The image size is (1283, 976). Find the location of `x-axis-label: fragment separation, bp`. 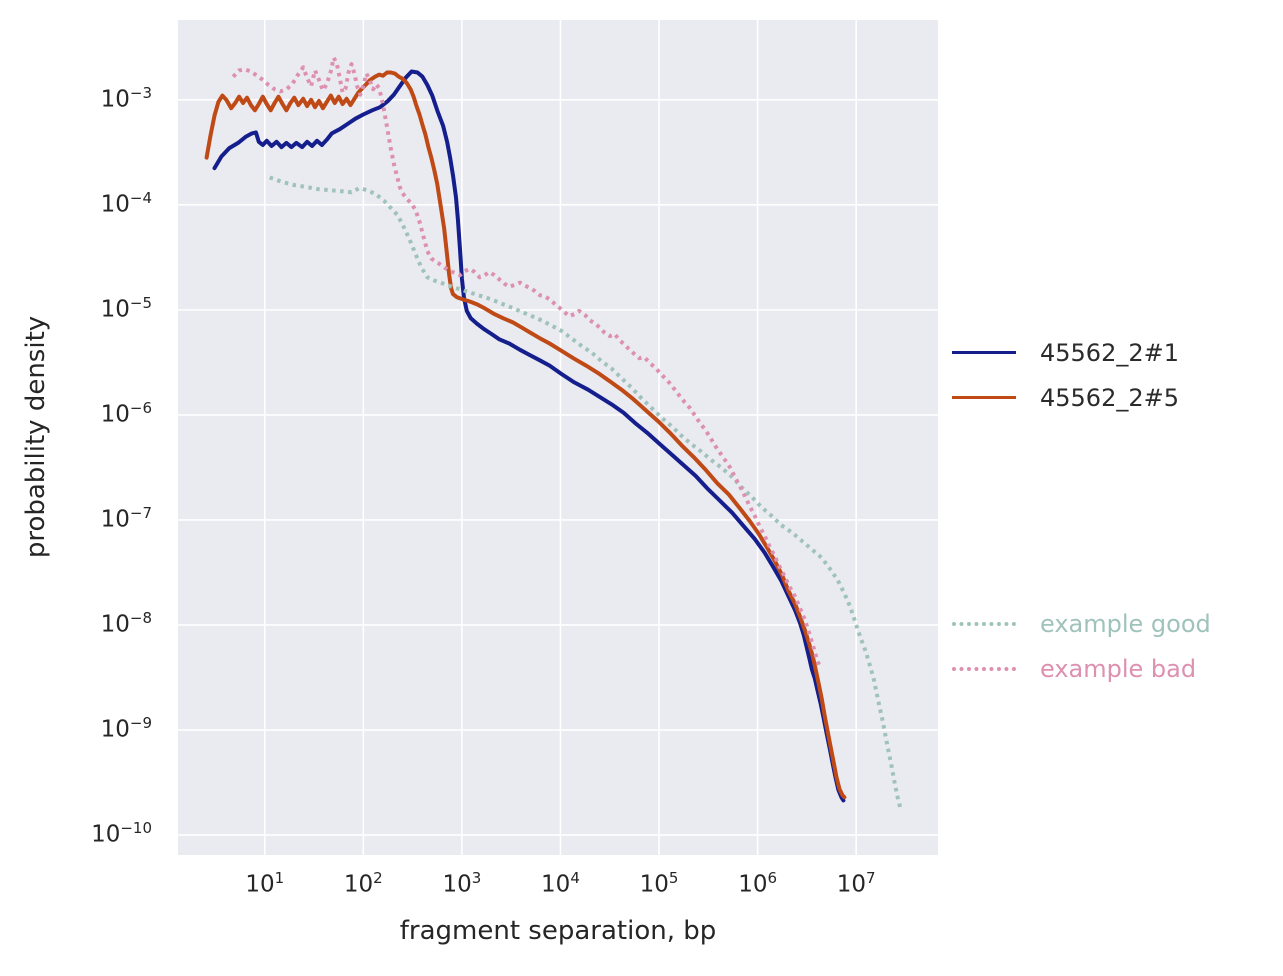

x-axis-label: fragment separation, bp is located at coordinates (558, 931).